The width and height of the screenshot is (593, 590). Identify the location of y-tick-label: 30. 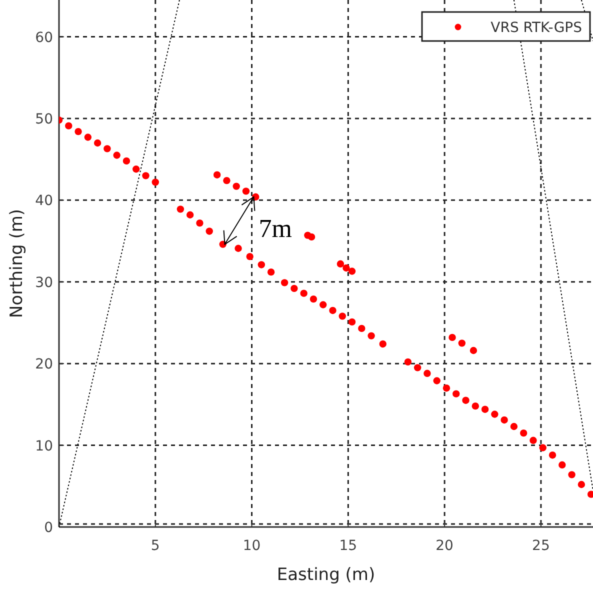
(44, 282).